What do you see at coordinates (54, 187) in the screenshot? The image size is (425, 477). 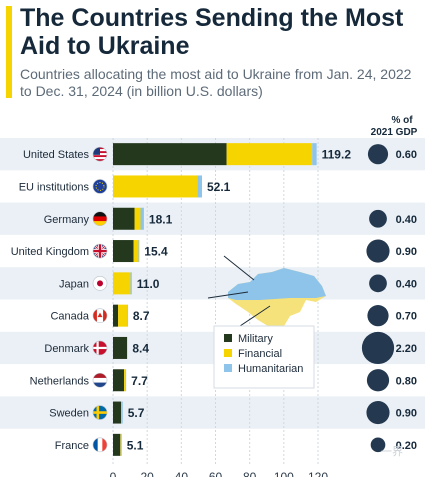 I see `category-label: EU institutions` at bounding box center [54, 187].